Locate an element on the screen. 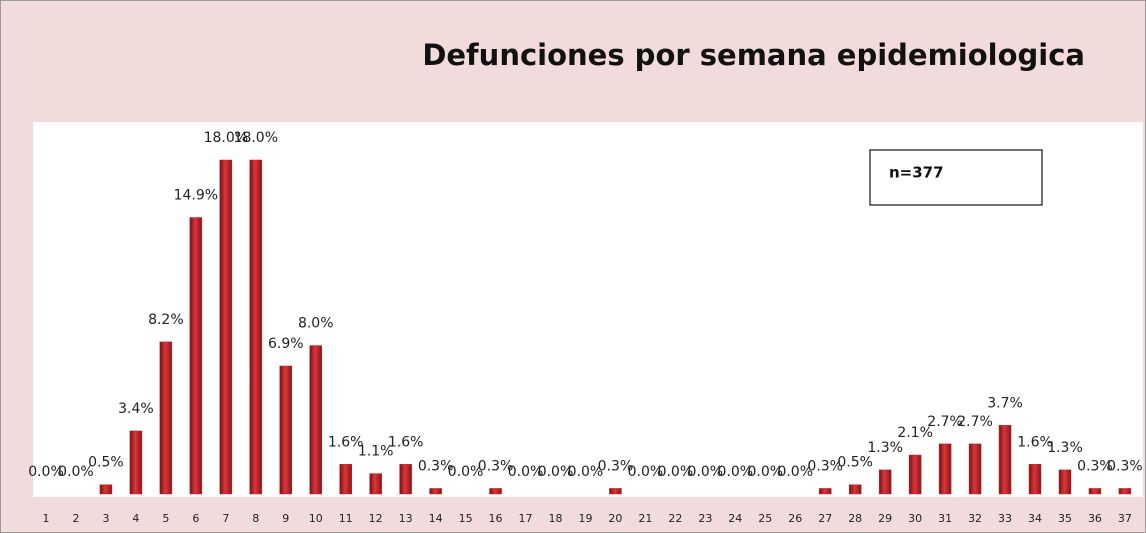 The image size is (1146, 533). value-label: 8.2% is located at coordinates (166, 320).